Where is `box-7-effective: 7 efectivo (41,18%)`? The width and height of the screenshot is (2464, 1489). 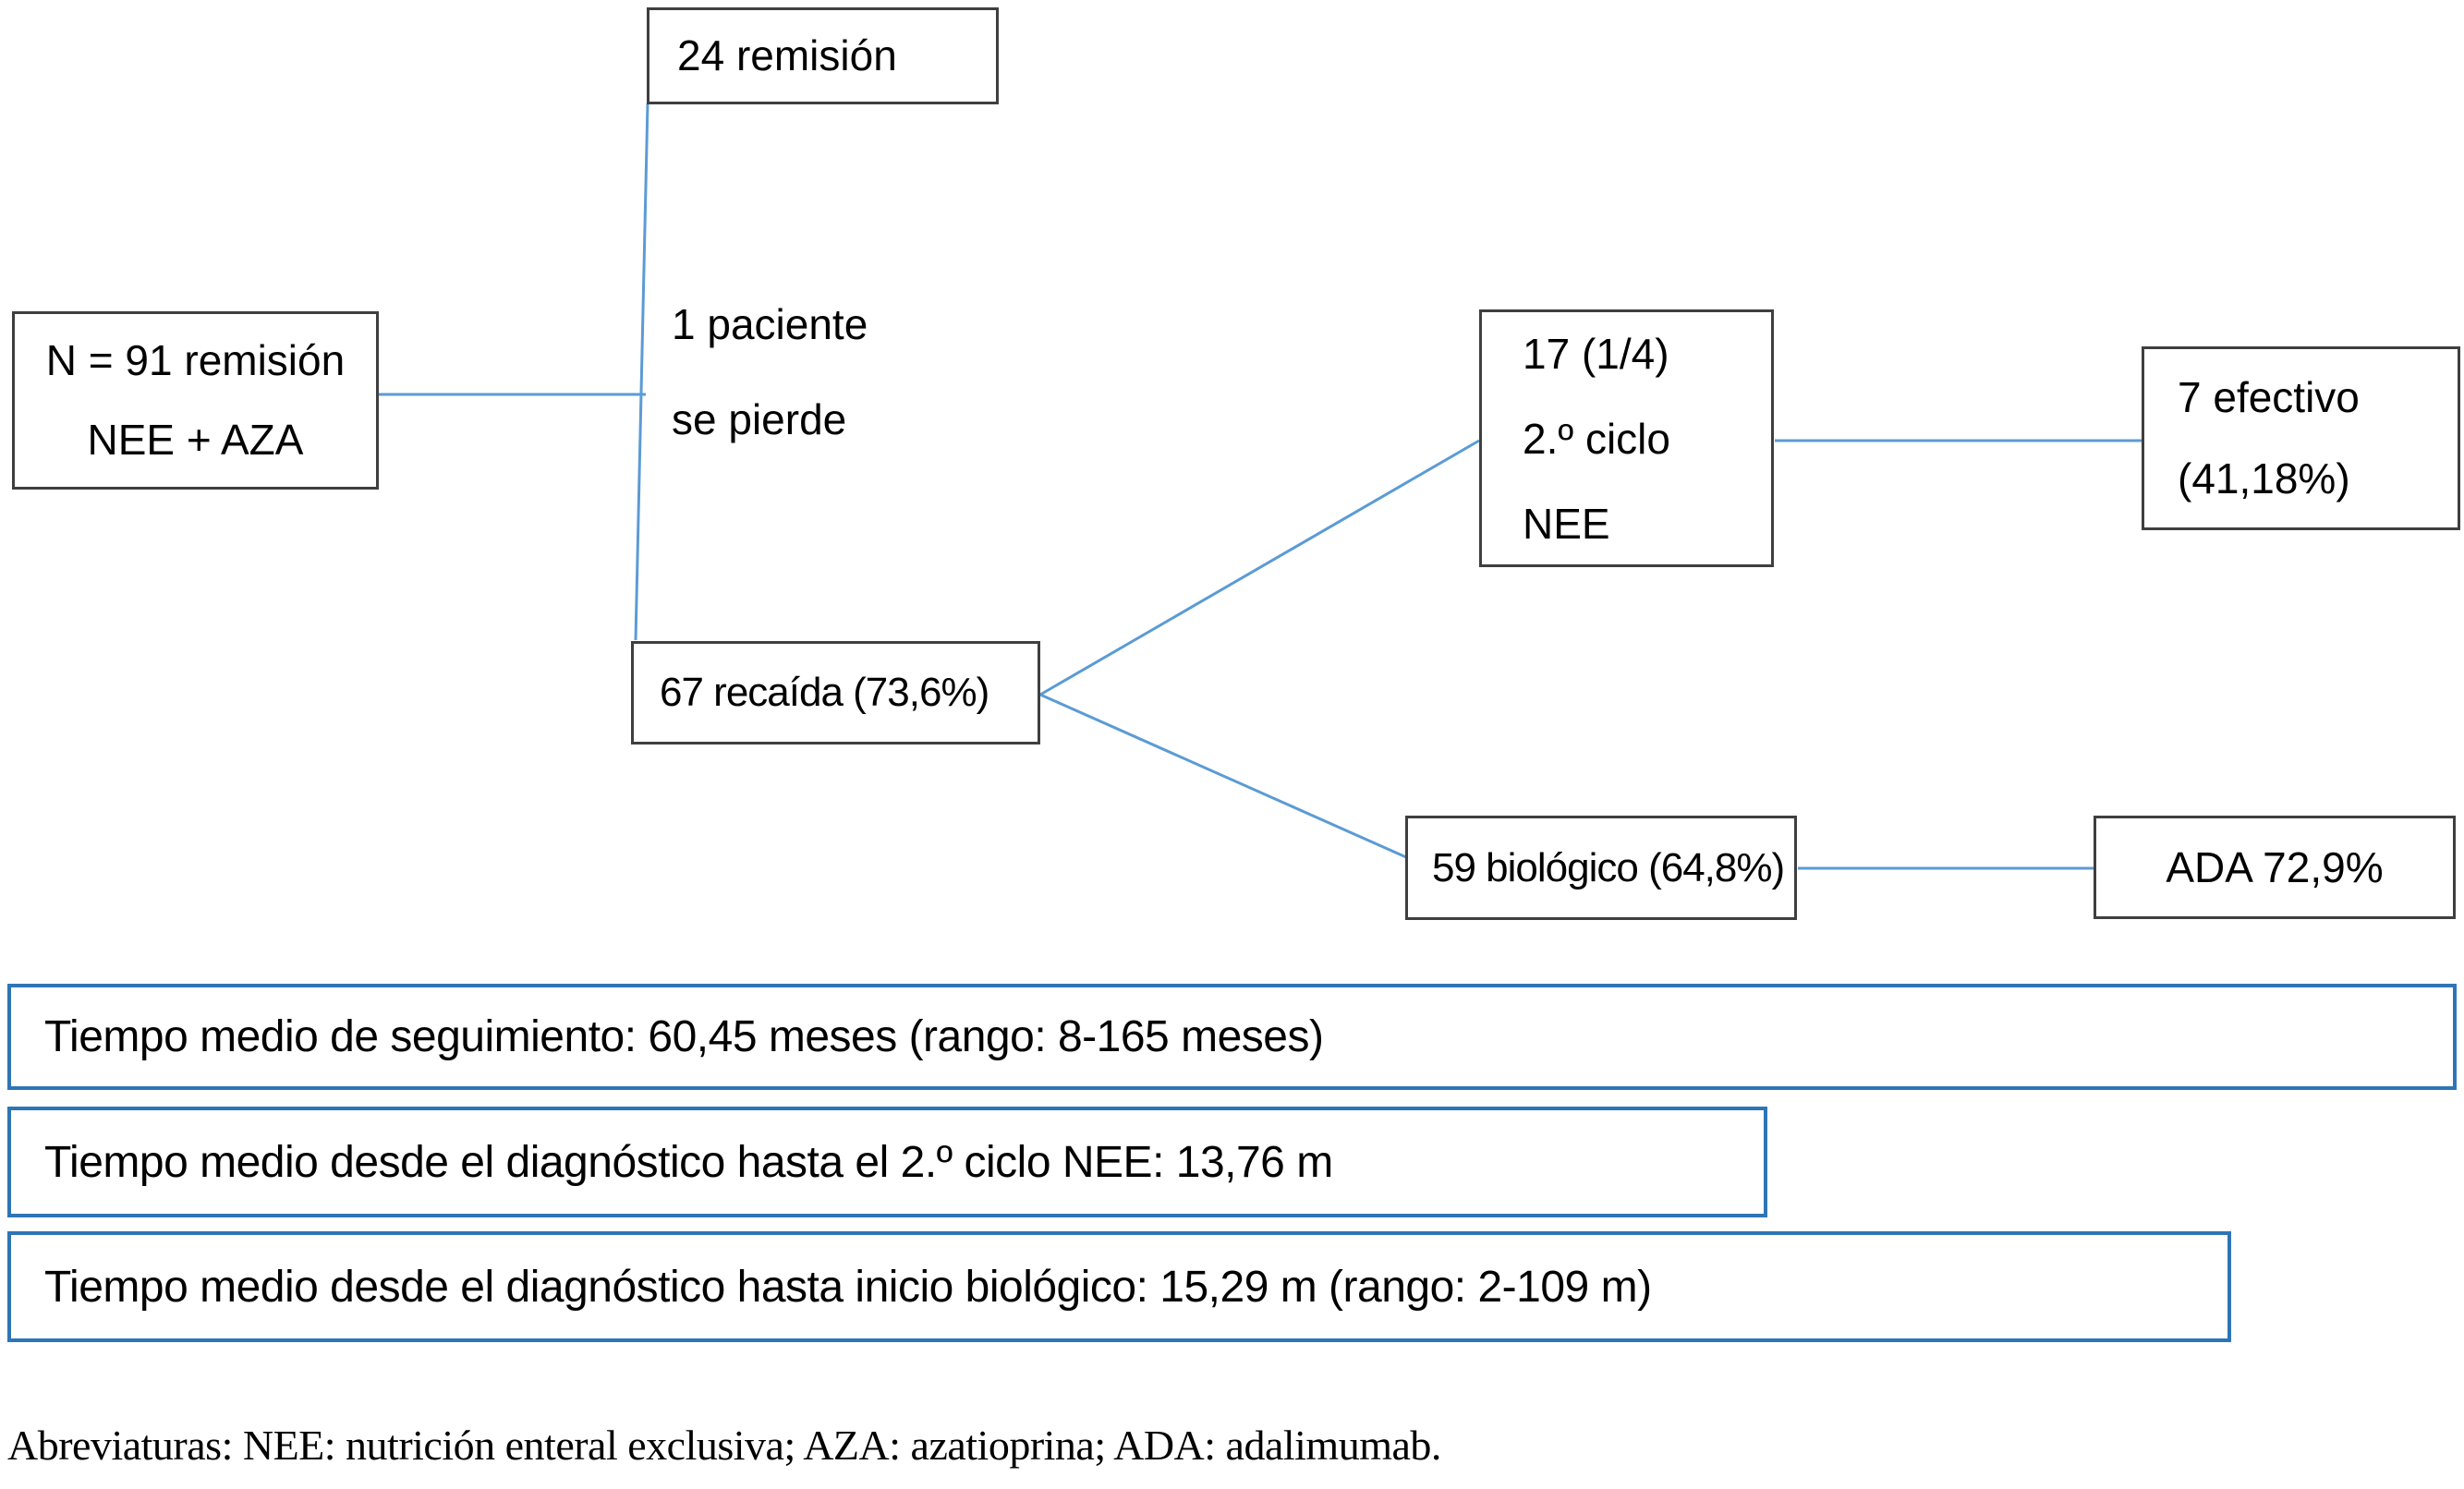 box-7-effective: 7 efectivo (41,18%) is located at coordinates (2301, 438).